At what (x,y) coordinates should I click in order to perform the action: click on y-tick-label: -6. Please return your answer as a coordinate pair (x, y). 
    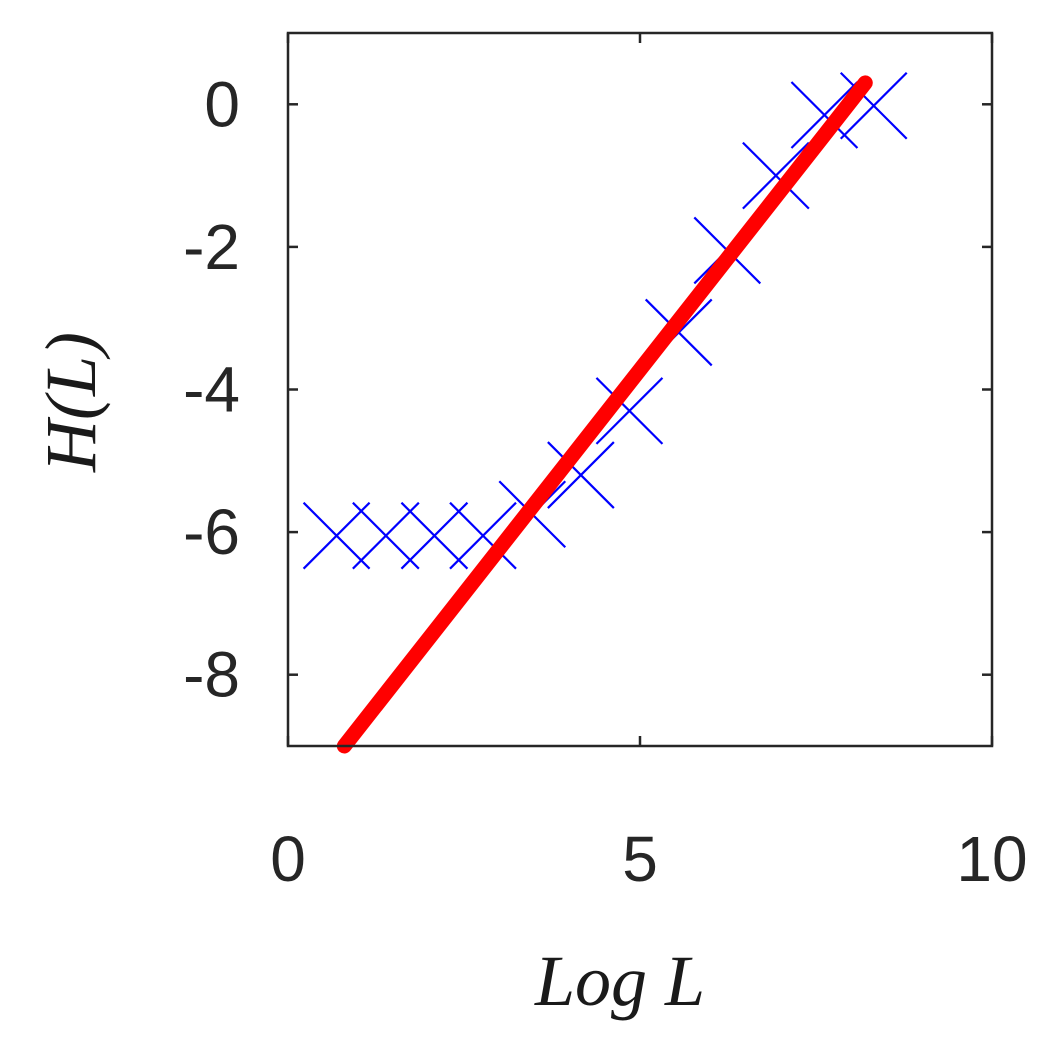
    Looking at the image, I should click on (211, 532).